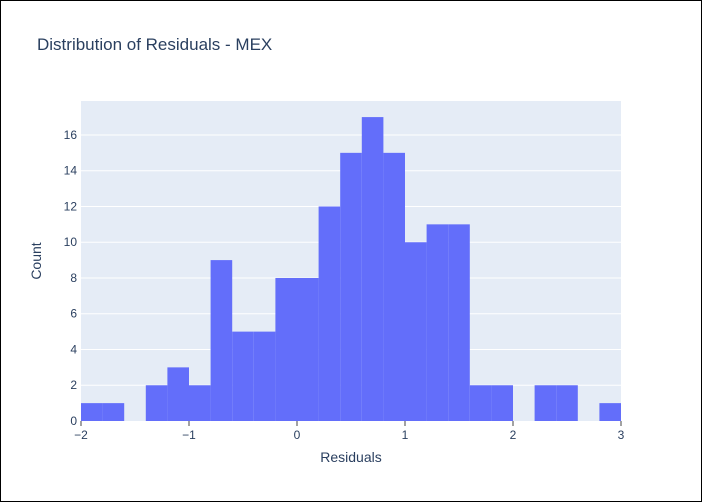  I want to click on x-tick-label: 3, so click(621, 435).